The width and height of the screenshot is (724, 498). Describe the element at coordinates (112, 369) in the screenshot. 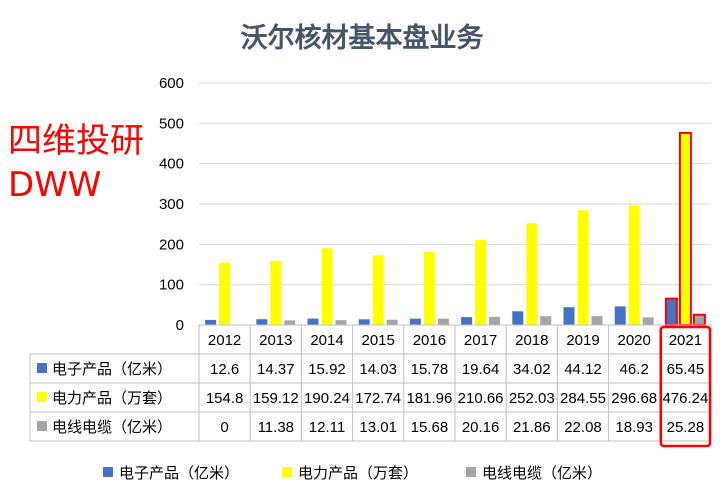

I see `table-row-label: 电子产品（亿米）` at that location.